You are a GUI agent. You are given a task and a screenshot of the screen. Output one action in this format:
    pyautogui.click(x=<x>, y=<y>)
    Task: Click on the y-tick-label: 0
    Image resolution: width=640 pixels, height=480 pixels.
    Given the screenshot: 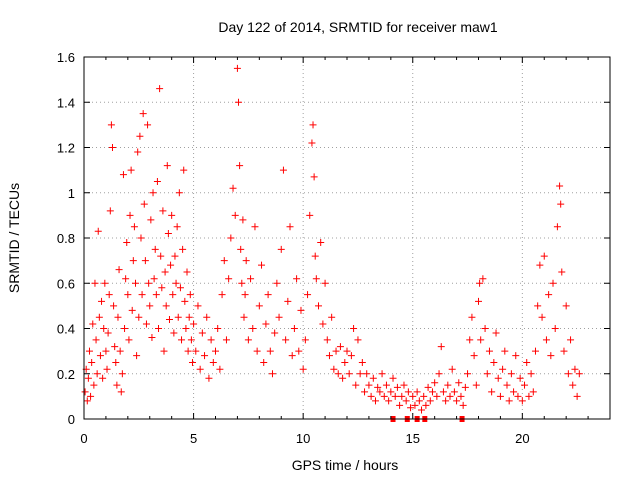 What is the action you would take?
    pyautogui.click(x=71, y=419)
    